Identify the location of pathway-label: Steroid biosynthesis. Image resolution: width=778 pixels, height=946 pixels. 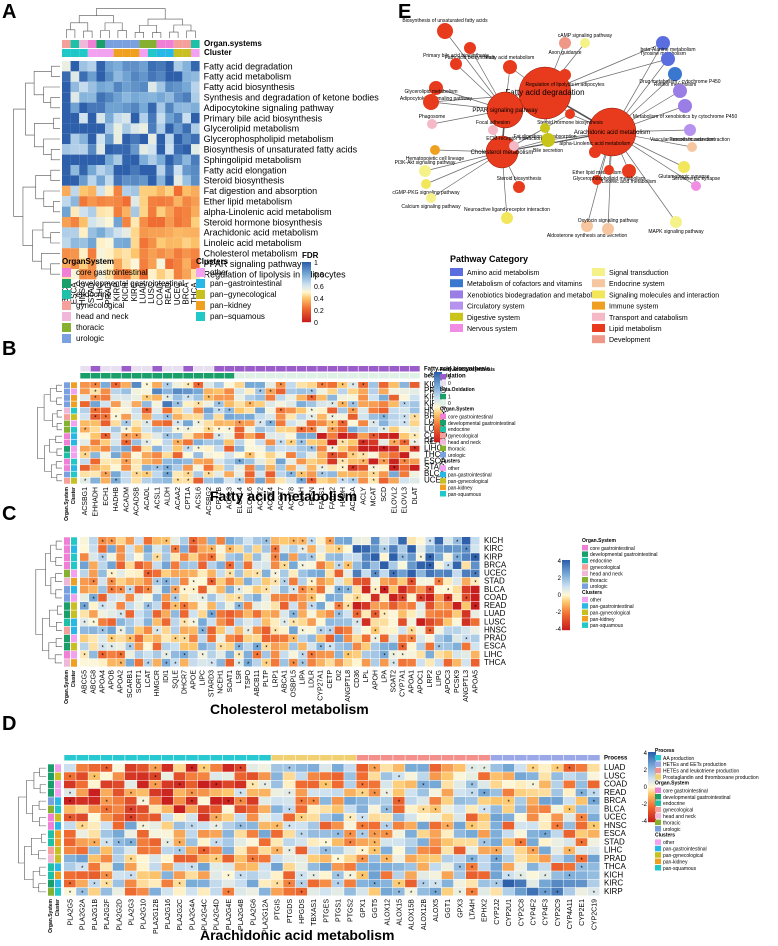
(244, 181).